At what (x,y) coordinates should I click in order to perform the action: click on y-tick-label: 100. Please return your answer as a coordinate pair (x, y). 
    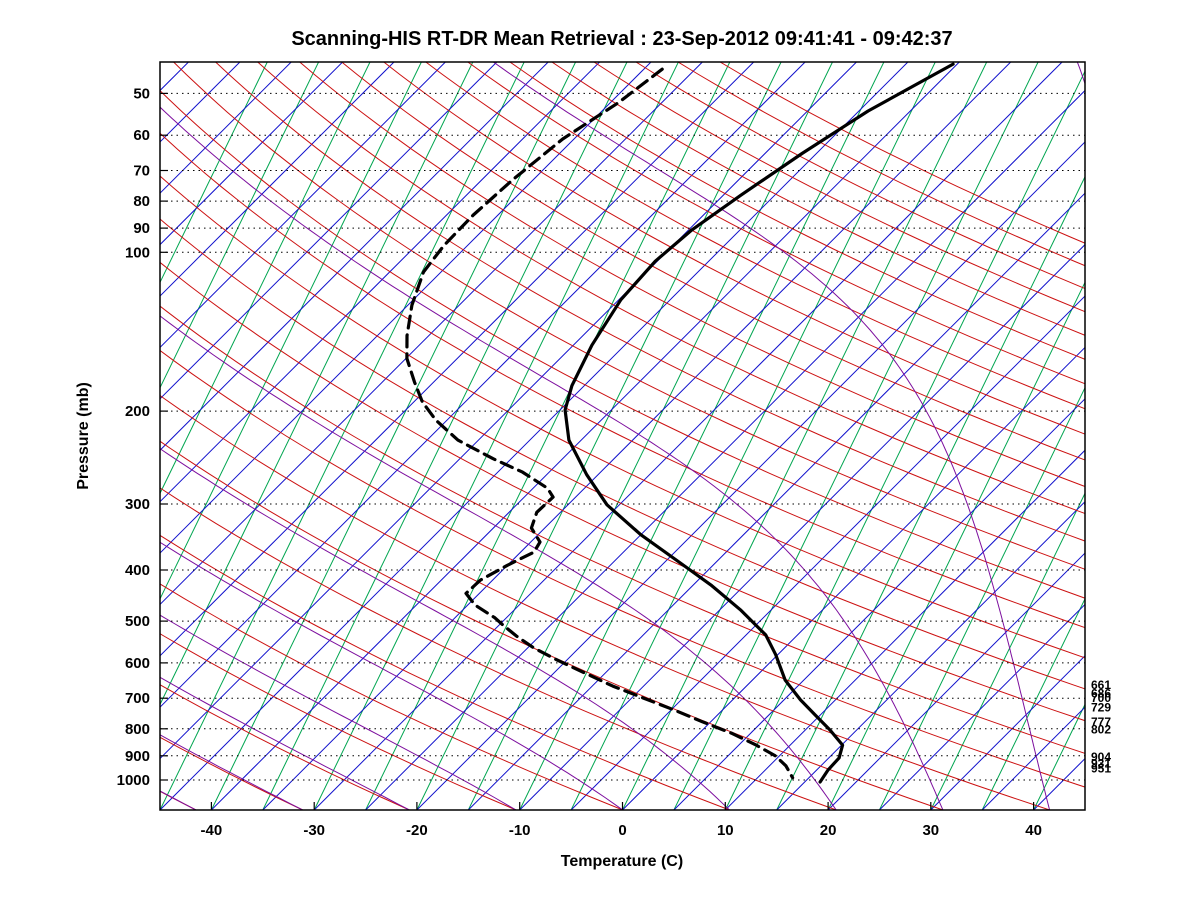
    Looking at the image, I should click on (137, 252).